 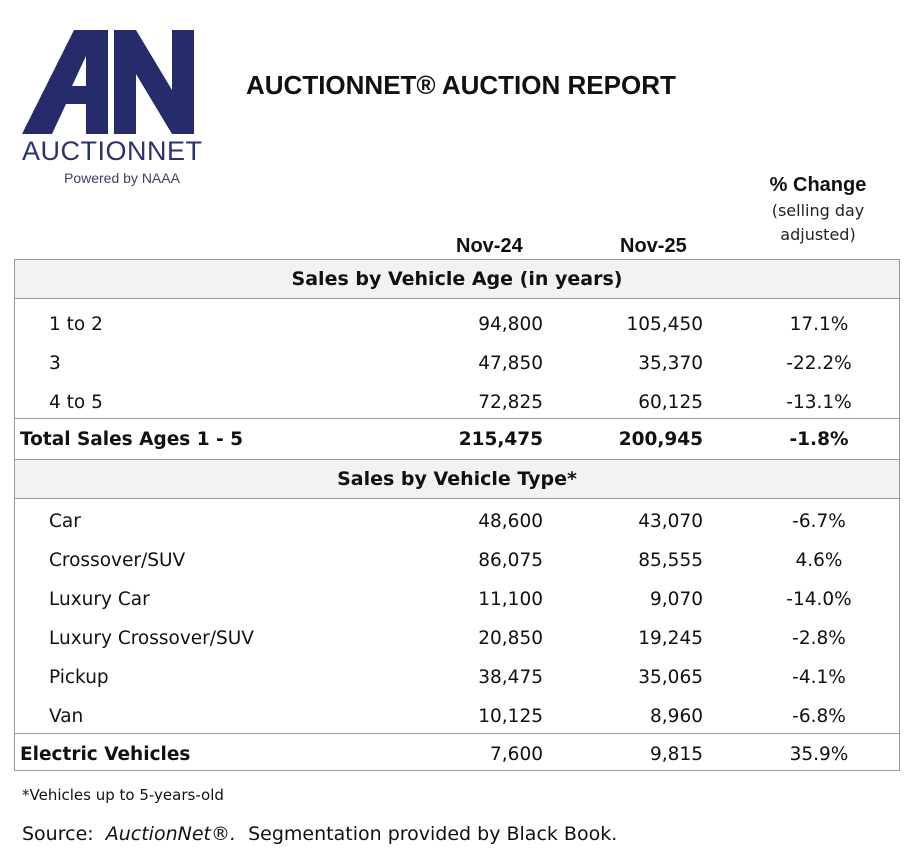 I want to click on section-header-vehicle-age: Sales by Vehicle Age (in years), so click(x=457, y=279).